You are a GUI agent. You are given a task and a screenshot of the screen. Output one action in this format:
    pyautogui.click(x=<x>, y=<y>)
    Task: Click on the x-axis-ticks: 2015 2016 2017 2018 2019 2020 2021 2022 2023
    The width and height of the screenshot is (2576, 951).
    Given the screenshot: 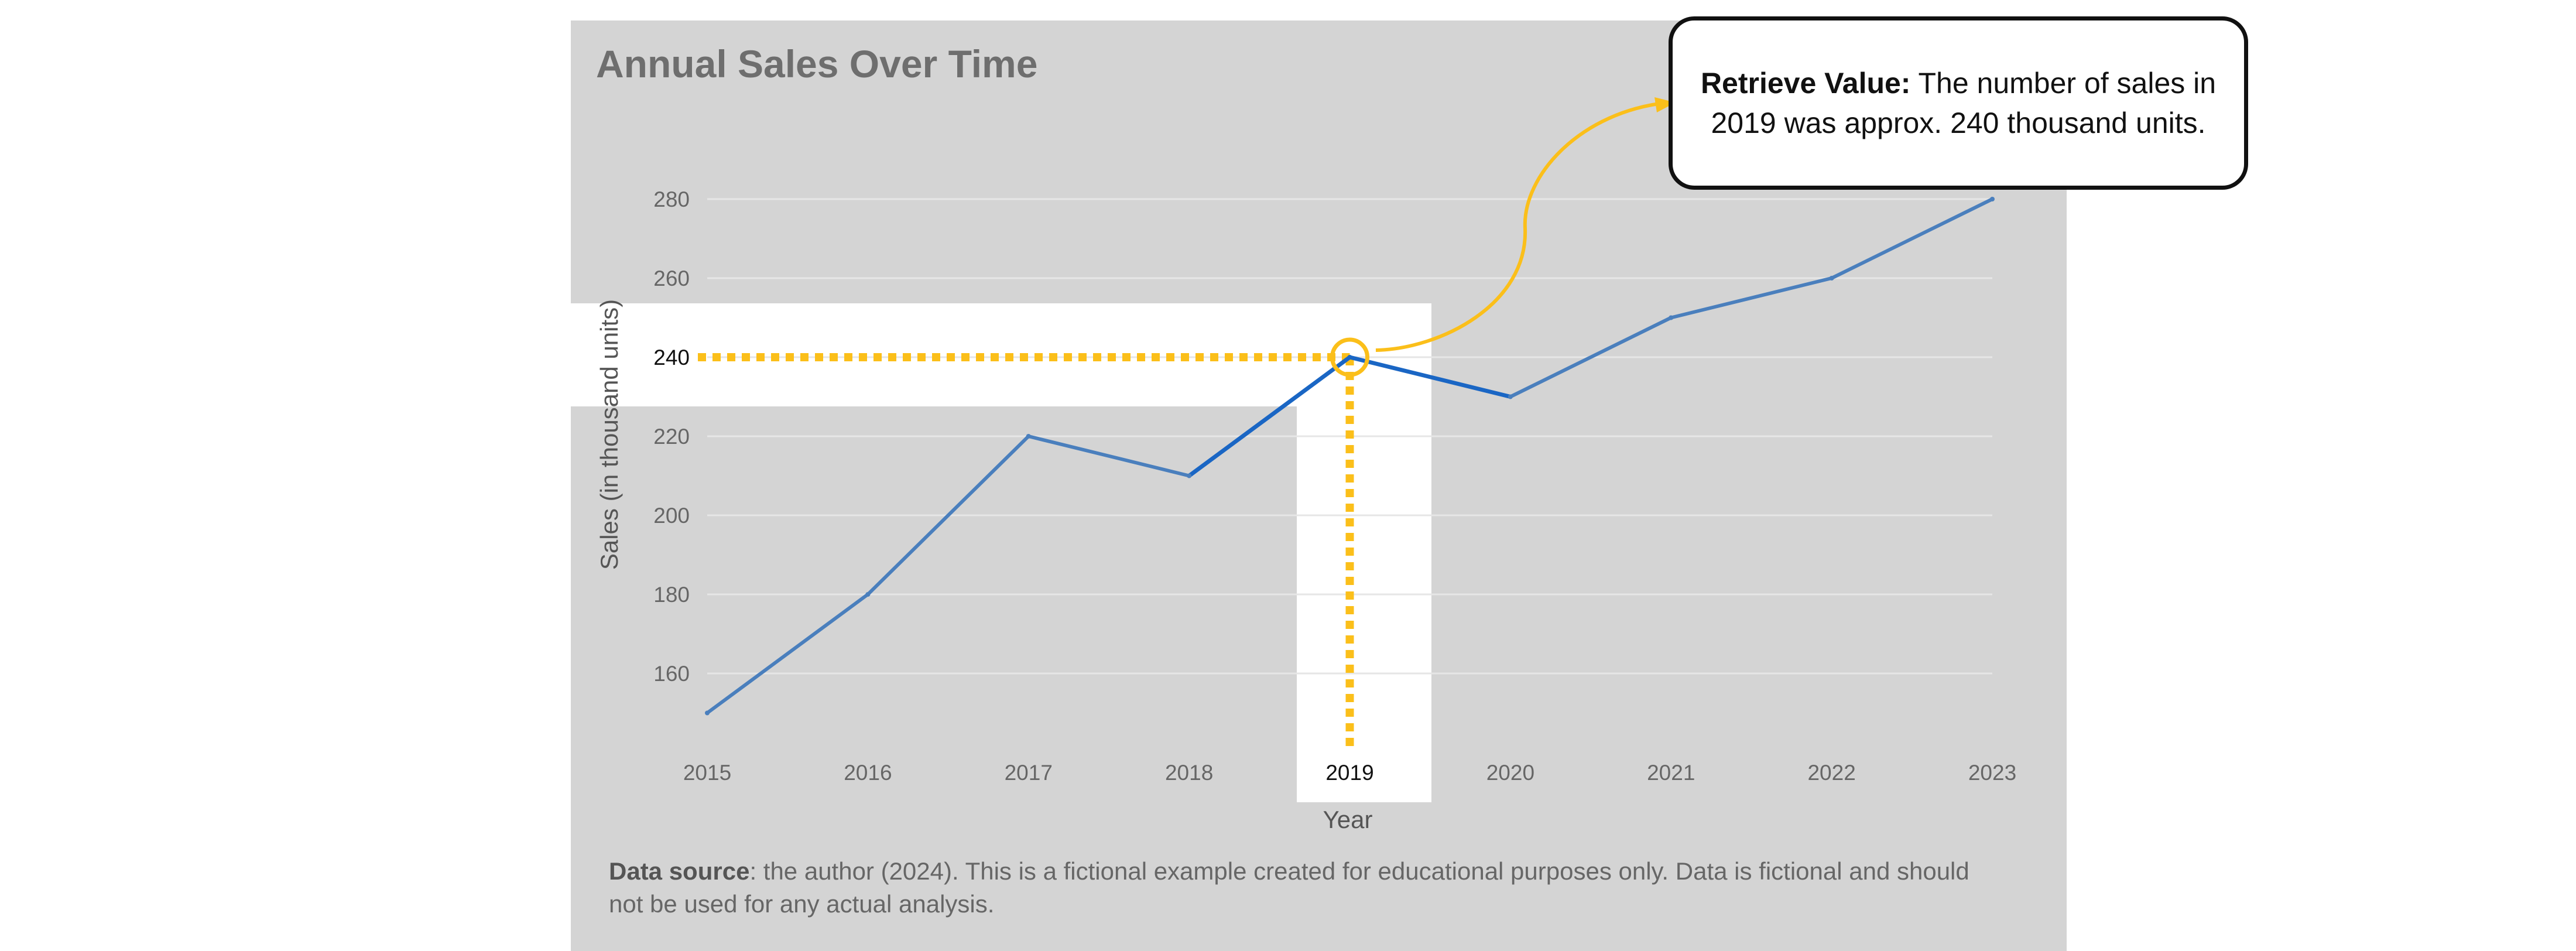 What is the action you would take?
    pyautogui.click(x=1349, y=773)
    